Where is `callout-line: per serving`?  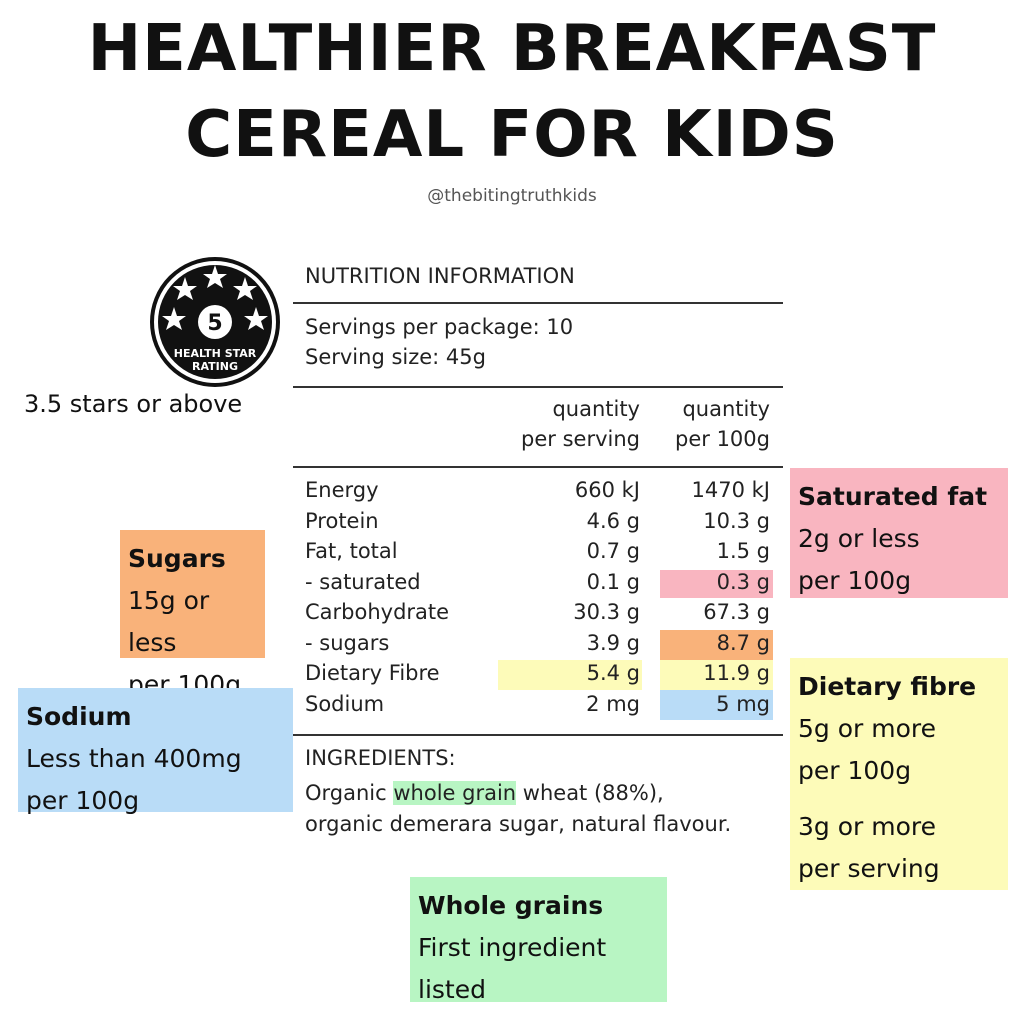 callout-line: per serving is located at coordinates (869, 868).